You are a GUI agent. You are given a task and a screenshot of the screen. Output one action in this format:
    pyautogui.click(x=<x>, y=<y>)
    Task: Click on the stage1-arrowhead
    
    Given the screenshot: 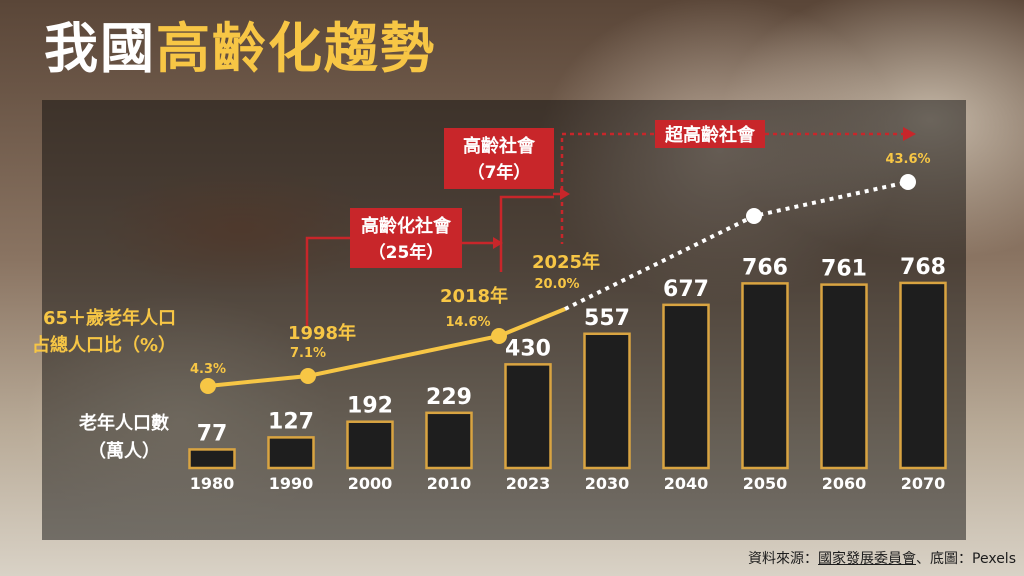 What is the action you would take?
    pyautogui.click(x=498, y=243)
    